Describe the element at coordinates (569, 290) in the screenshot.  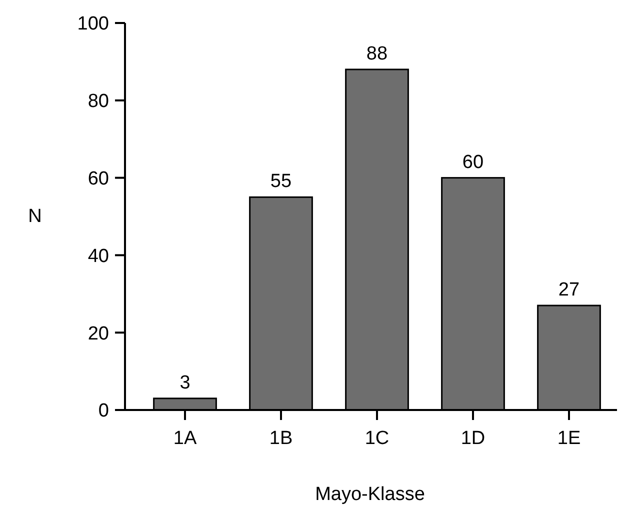
I see `data-label: 27` at that location.